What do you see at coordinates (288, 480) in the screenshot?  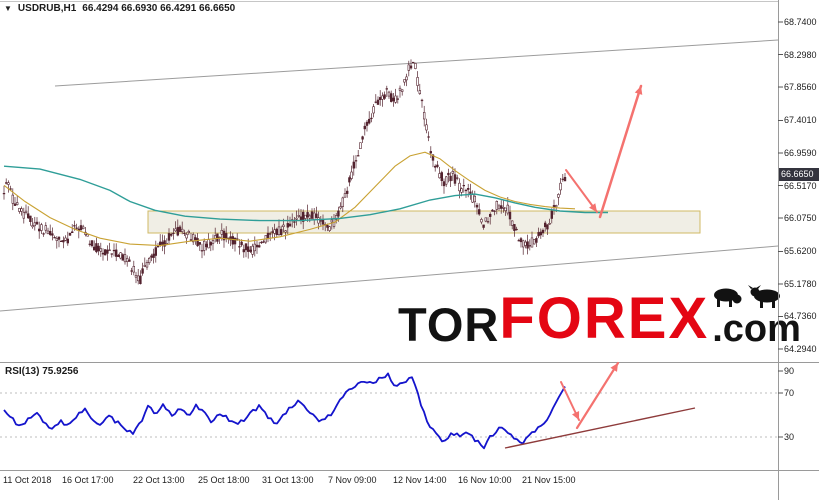 I see `time-axis-label: 31 Oct 13:00` at bounding box center [288, 480].